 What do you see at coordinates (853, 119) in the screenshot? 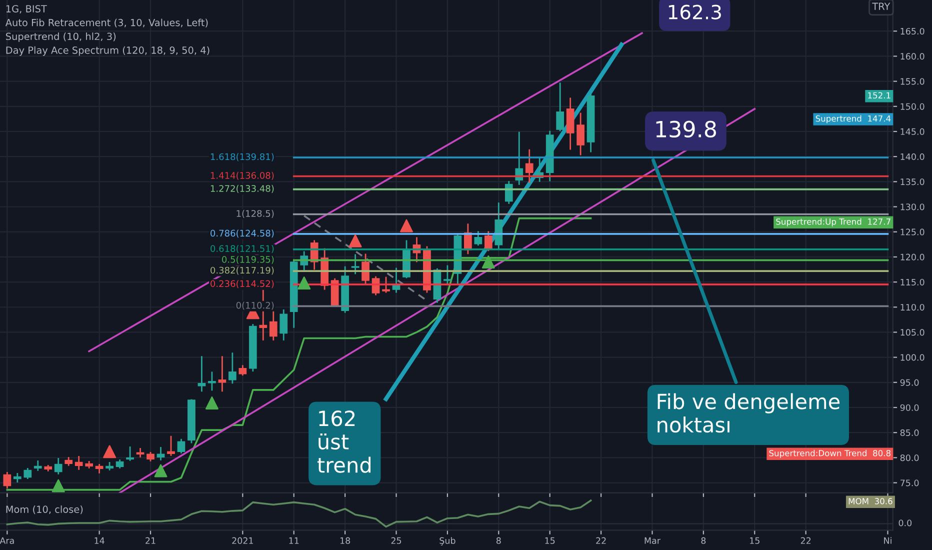
I see `annotation: Supertrend 147.4` at bounding box center [853, 119].